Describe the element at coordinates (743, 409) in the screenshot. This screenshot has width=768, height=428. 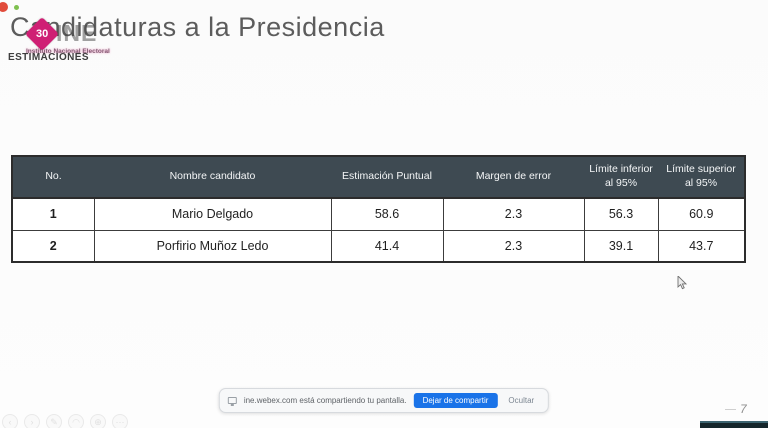
I see `slide-number: 7` at that location.